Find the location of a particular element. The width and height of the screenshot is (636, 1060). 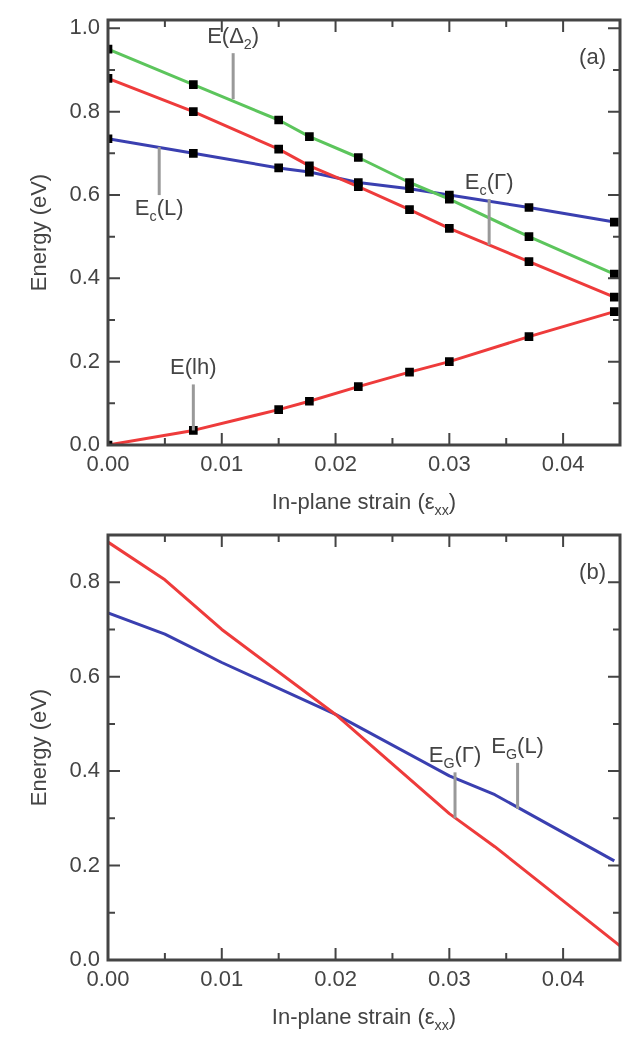

annotation: (a) is located at coordinates (592, 57).